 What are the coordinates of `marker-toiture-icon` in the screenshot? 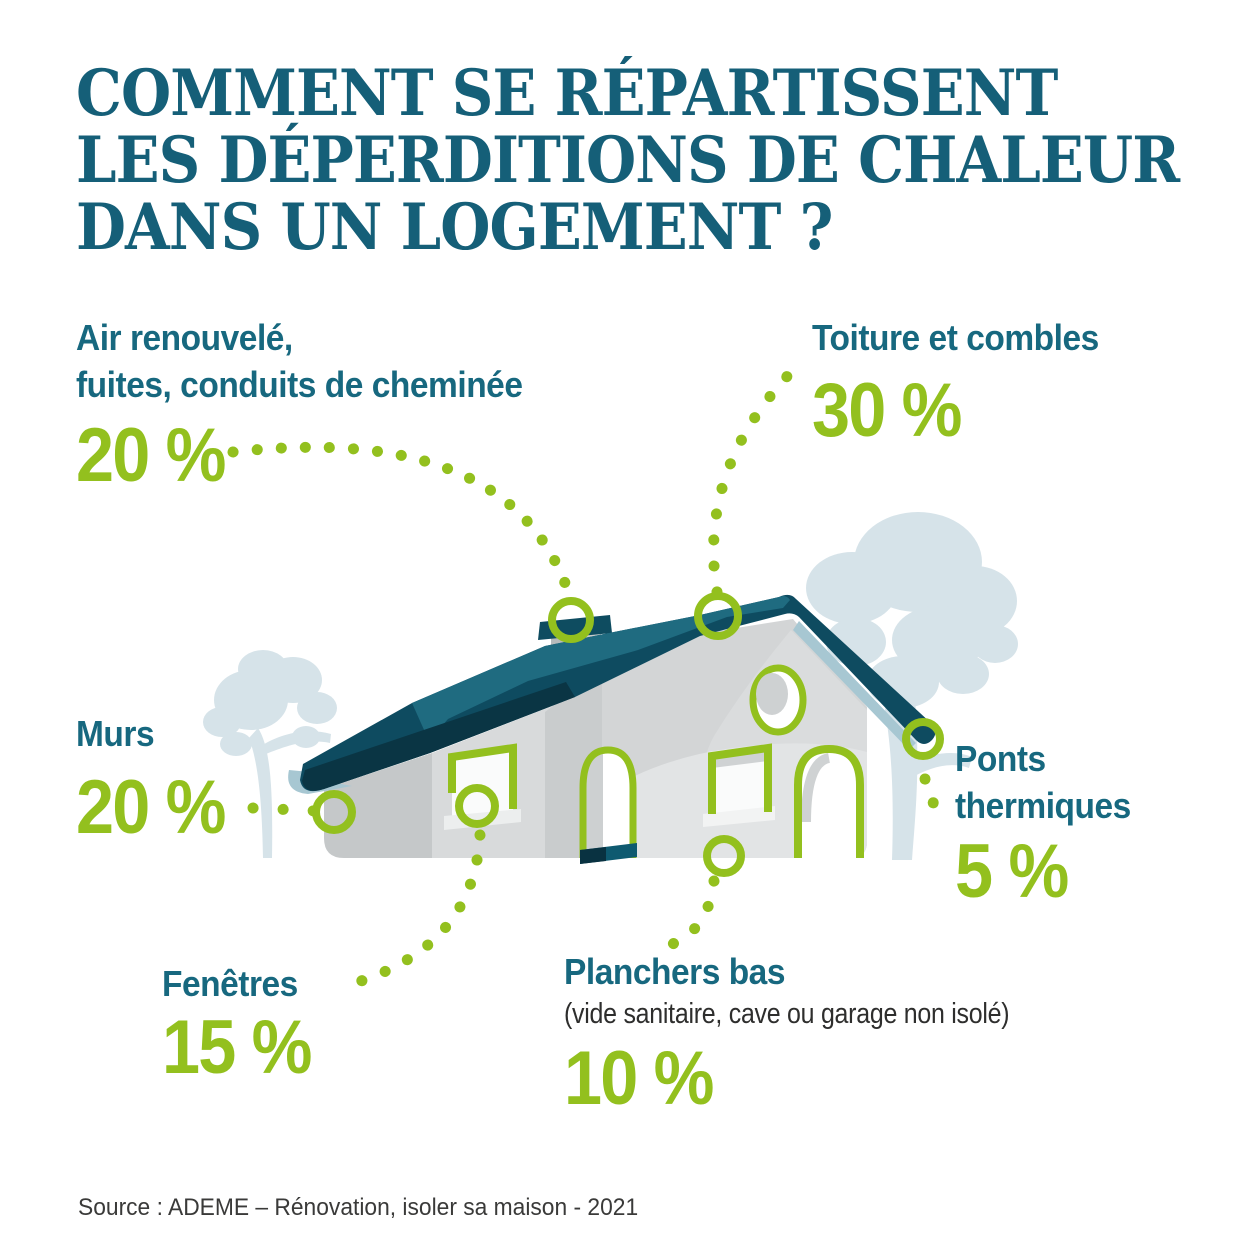 It's located at (718, 616).